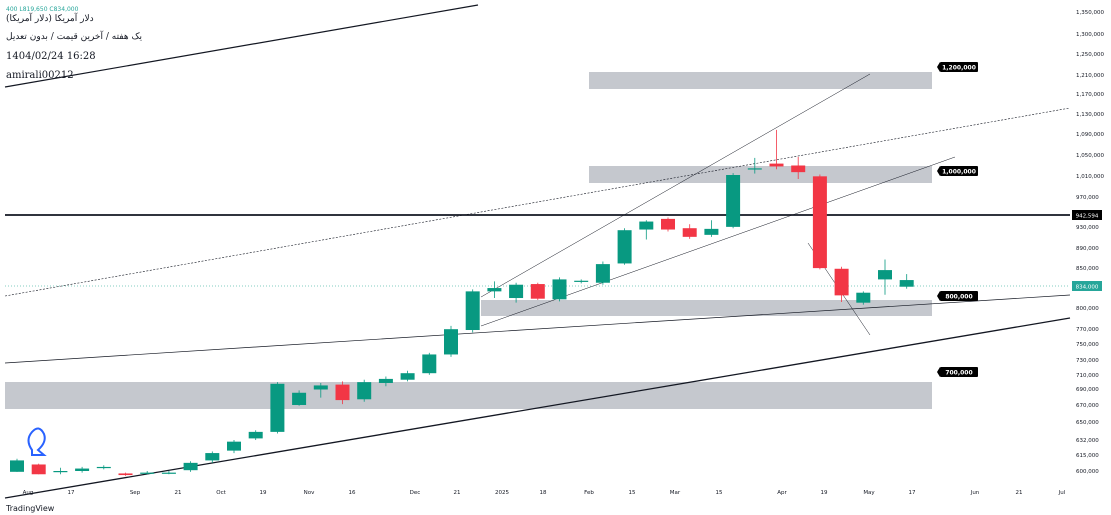 This screenshot has width=1111, height=515. What do you see at coordinates (1090, 135) in the screenshot?
I see `y-tick-label: 1,090,000` at bounding box center [1090, 135].